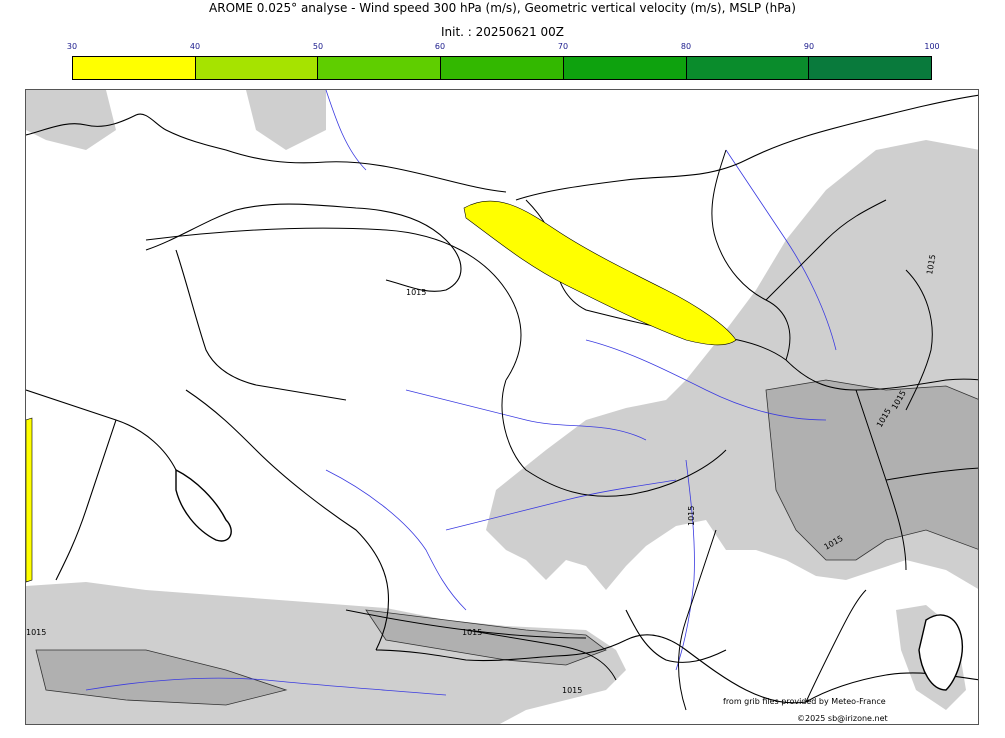  Describe the element at coordinates (29, 500) in the screenshot. I see `jet-edge-area` at that location.